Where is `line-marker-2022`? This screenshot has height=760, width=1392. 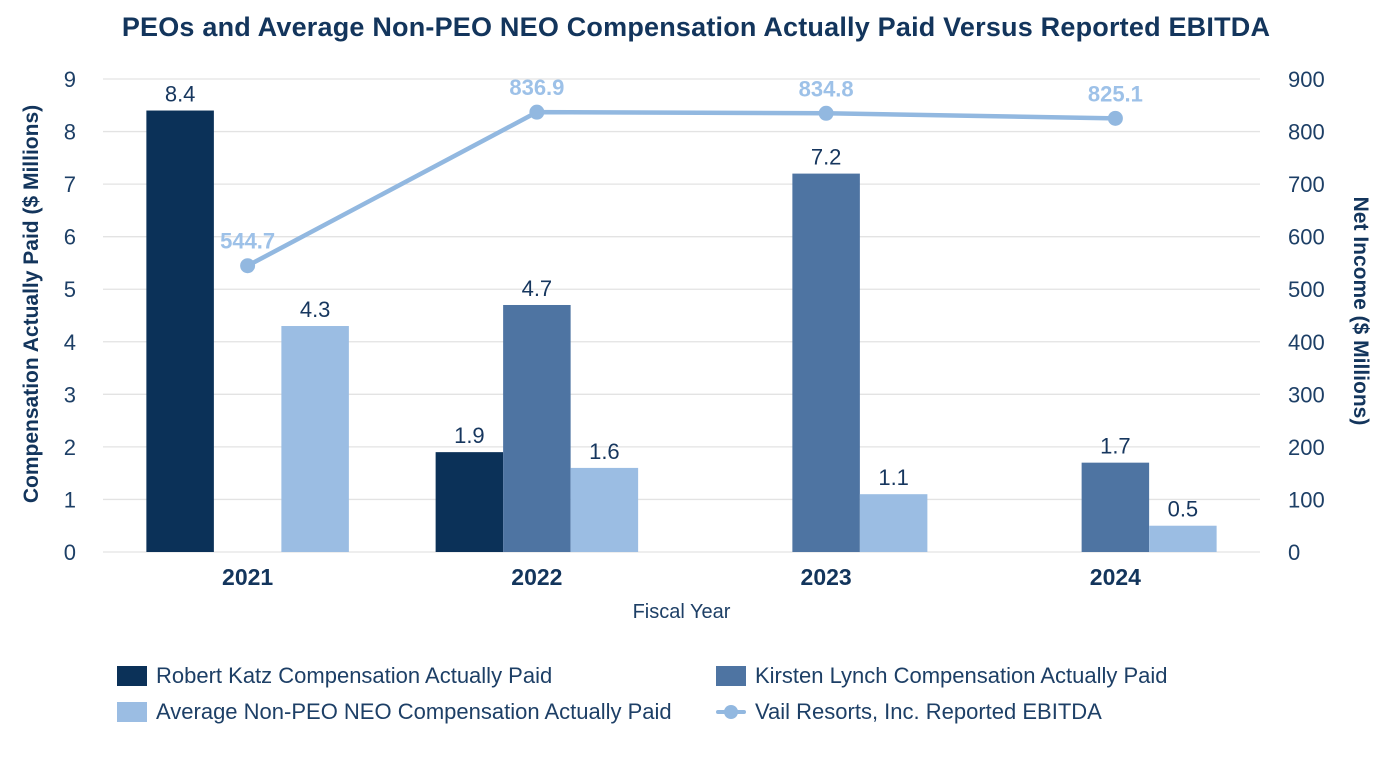 line-marker-2022 is located at coordinates (537, 112).